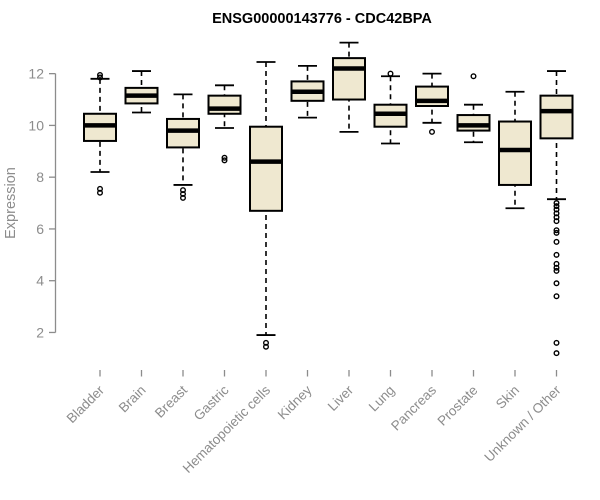 The height and width of the screenshot is (500, 600). What do you see at coordinates (11, 203) in the screenshot?
I see `y-axis-label: Expression` at bounding box center [11, 203].